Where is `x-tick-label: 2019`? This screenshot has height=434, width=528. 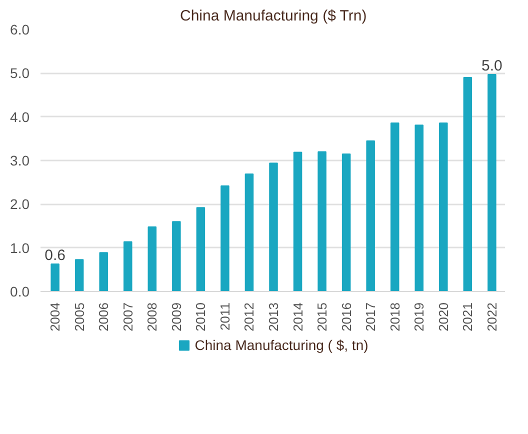 x-tick-label: 2019 is located at coordinates (419, 317).